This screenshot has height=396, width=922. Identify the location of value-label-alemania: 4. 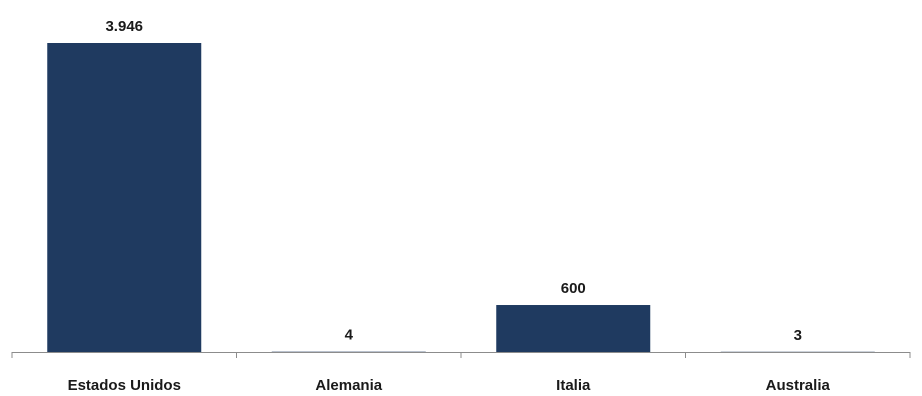
(349, 335).